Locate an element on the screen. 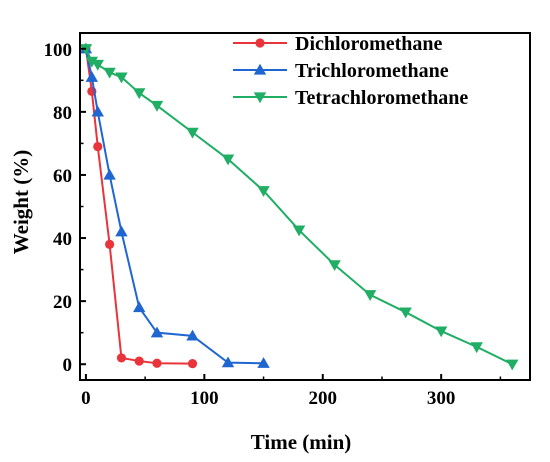  legend-label: Trichloromethane is located at coordinates (372, 71).